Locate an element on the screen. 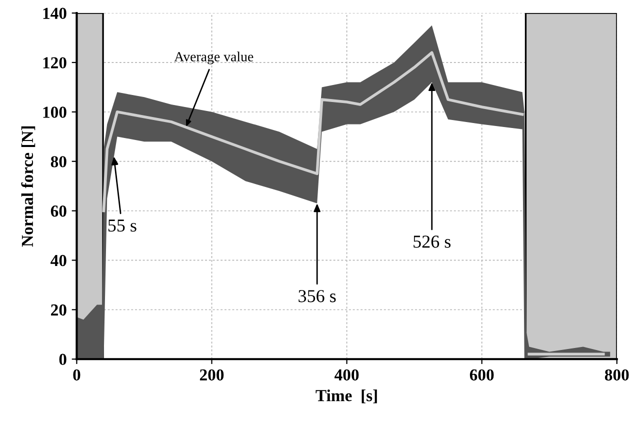 The image size is (634, 421). y-axis-title: Normal force [N] is located at coordinates (28, 186).